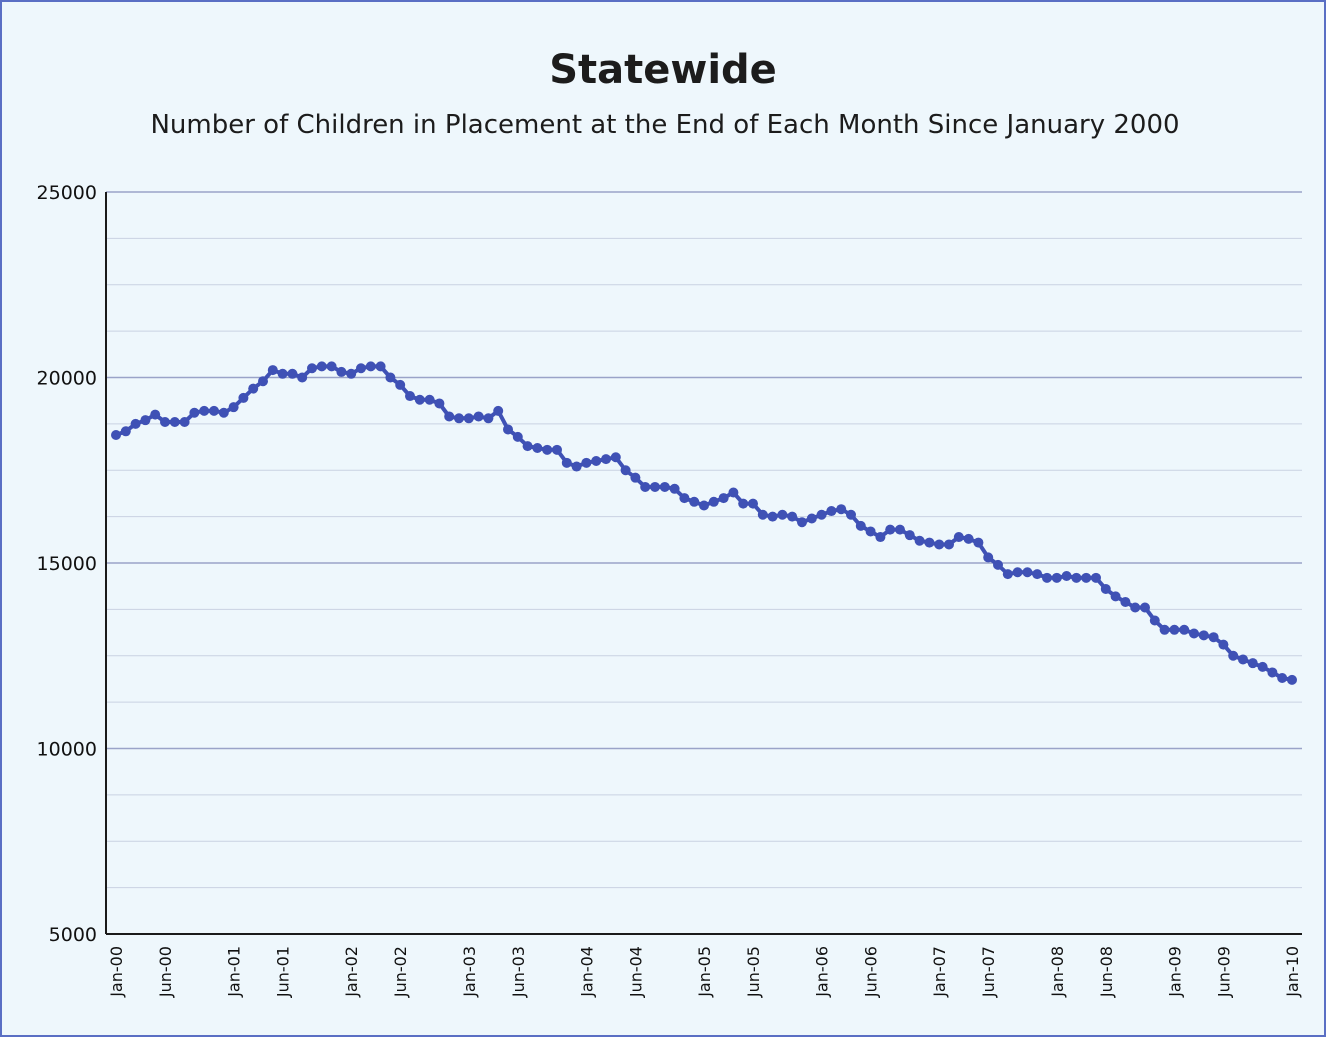  What do you see at coordinates (822, 972) in the screenshot?
I see `x-tick-label: Jan-06` at bounding box center [822, 972].